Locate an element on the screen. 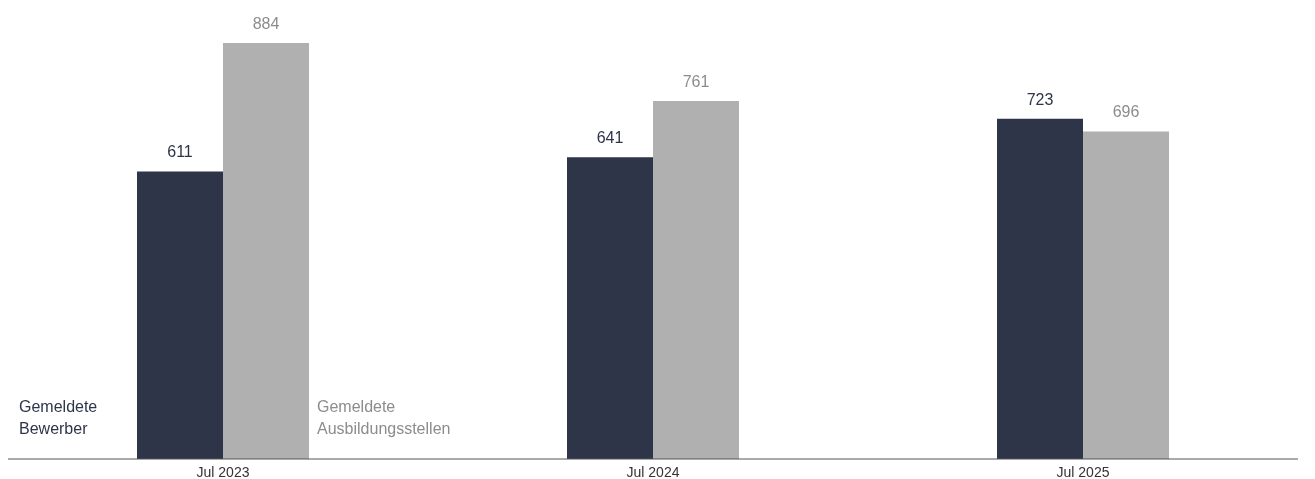  text: Gemeldete Bewerber is located at coordinates (58, 417).